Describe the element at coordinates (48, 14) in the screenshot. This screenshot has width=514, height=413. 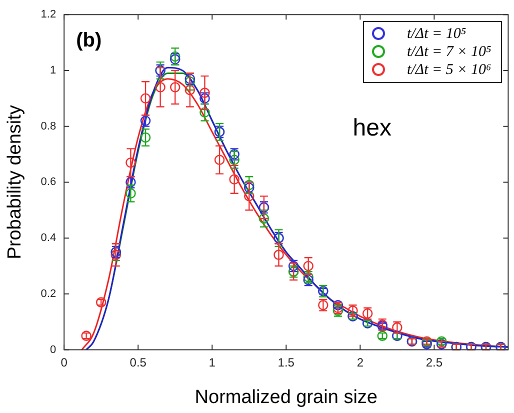
I see `y-tick-label: 1.2` at that location.